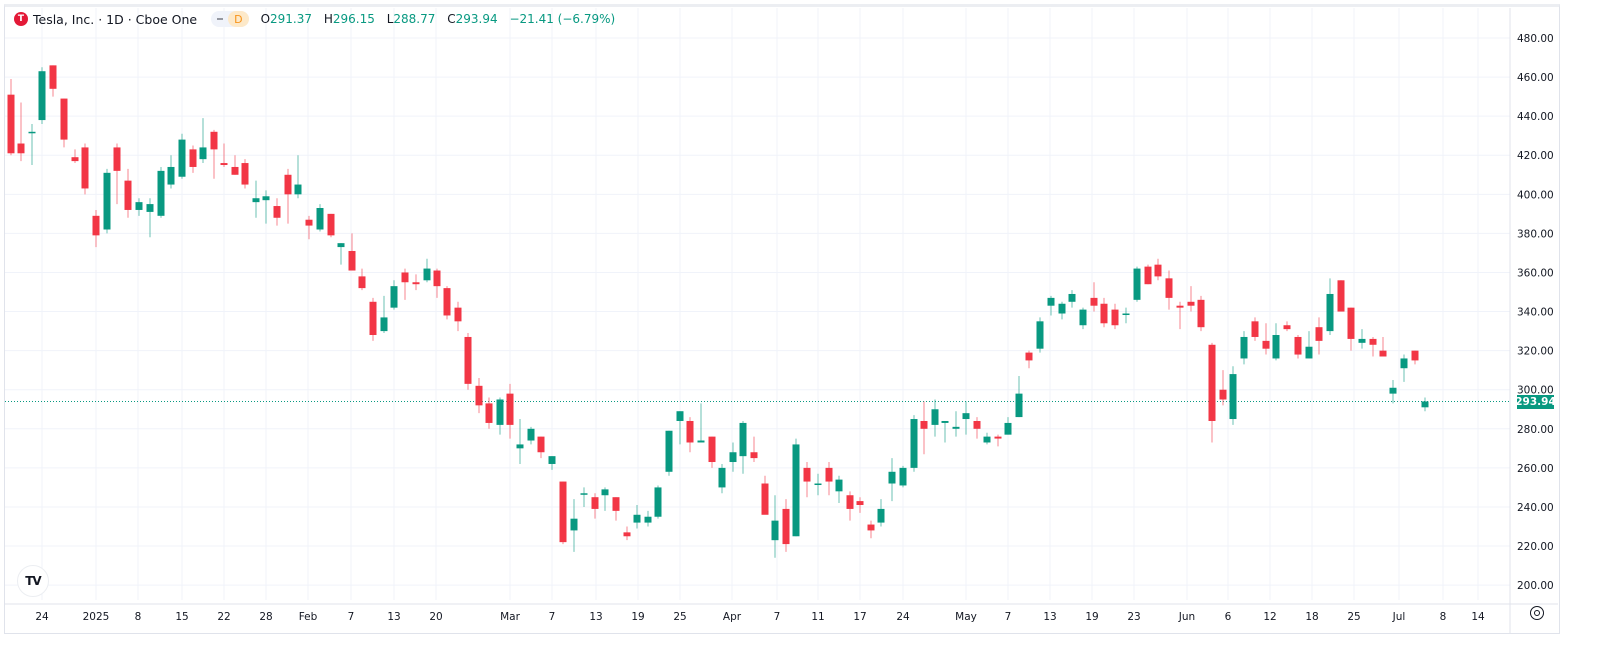 The width and height of the screenshot is (1600, 647). I want to click on settings-gear-icon, so click(1537, 613).